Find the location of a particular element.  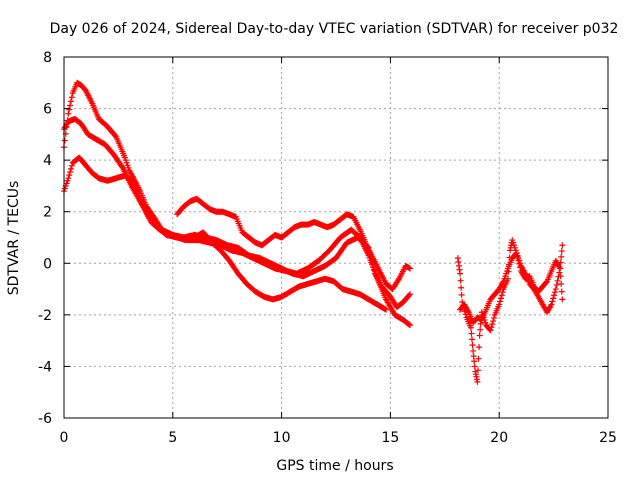

x-tick-label: 10 is located at coordinates (282, 438).